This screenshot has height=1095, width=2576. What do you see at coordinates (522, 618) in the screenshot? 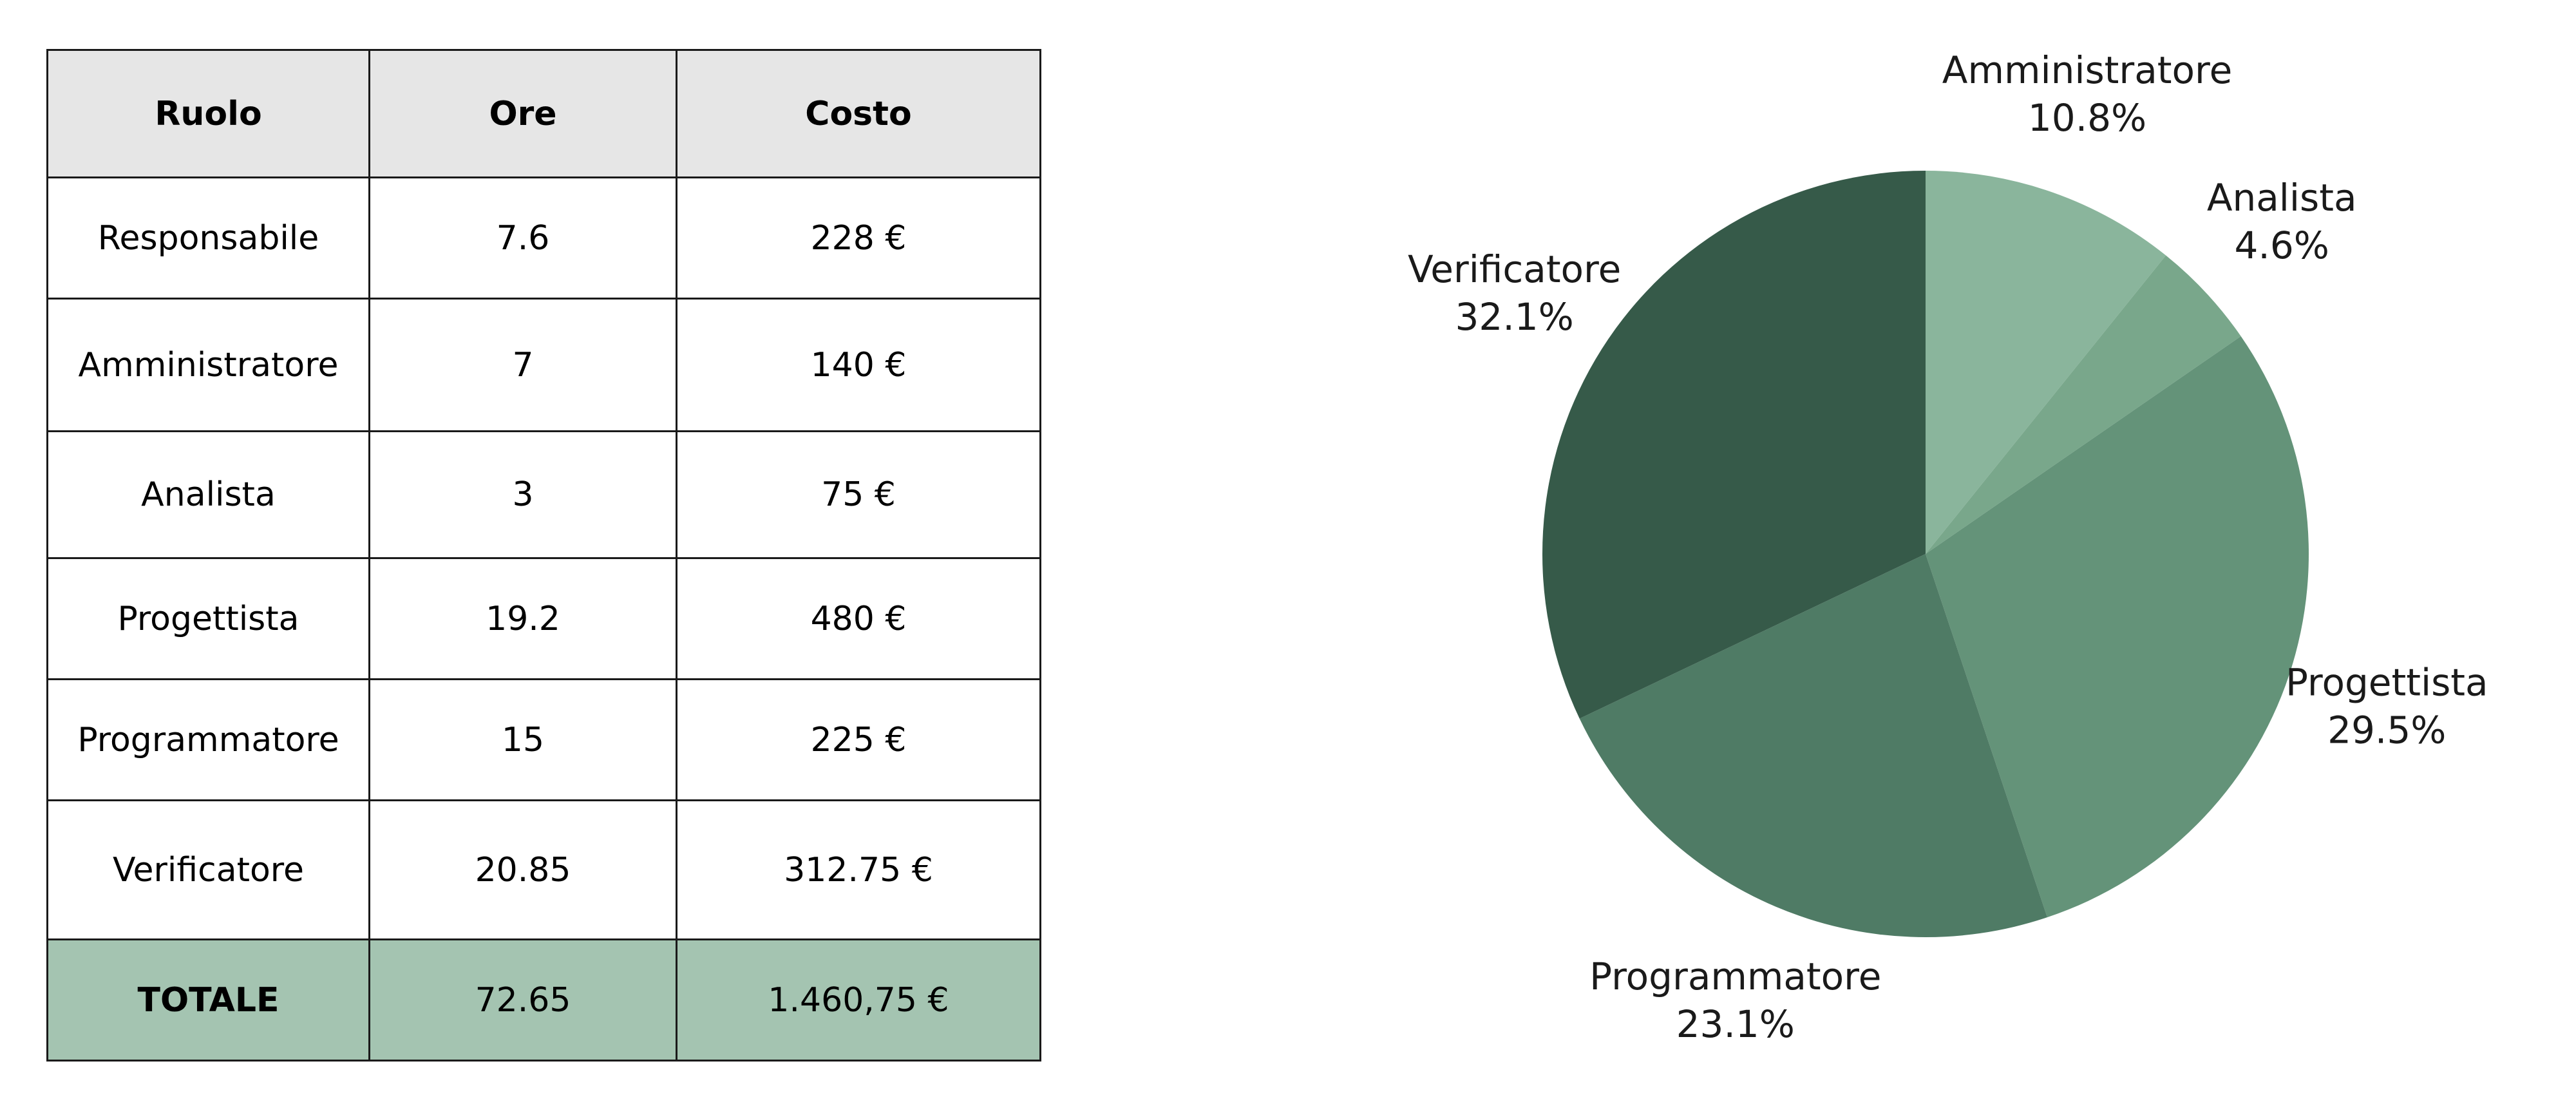
I see `cell-hours: 19.2` at bounding box center [522, 618].